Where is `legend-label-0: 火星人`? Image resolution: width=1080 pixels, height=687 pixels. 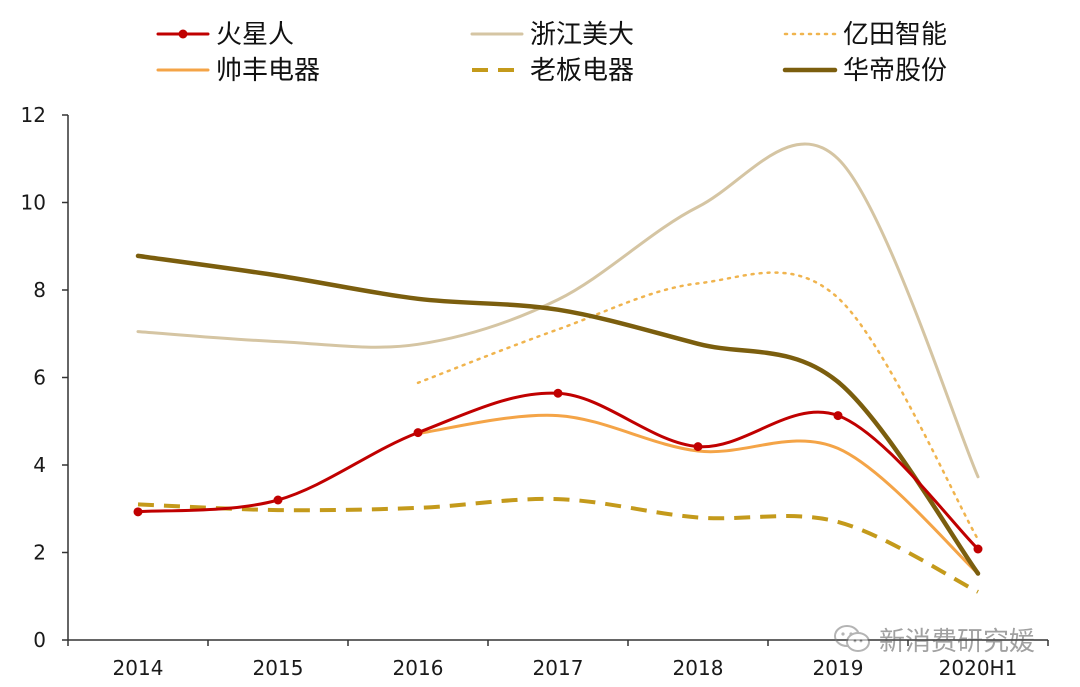 legend-label-0: 火星人 is located at coordinates (255, 35).